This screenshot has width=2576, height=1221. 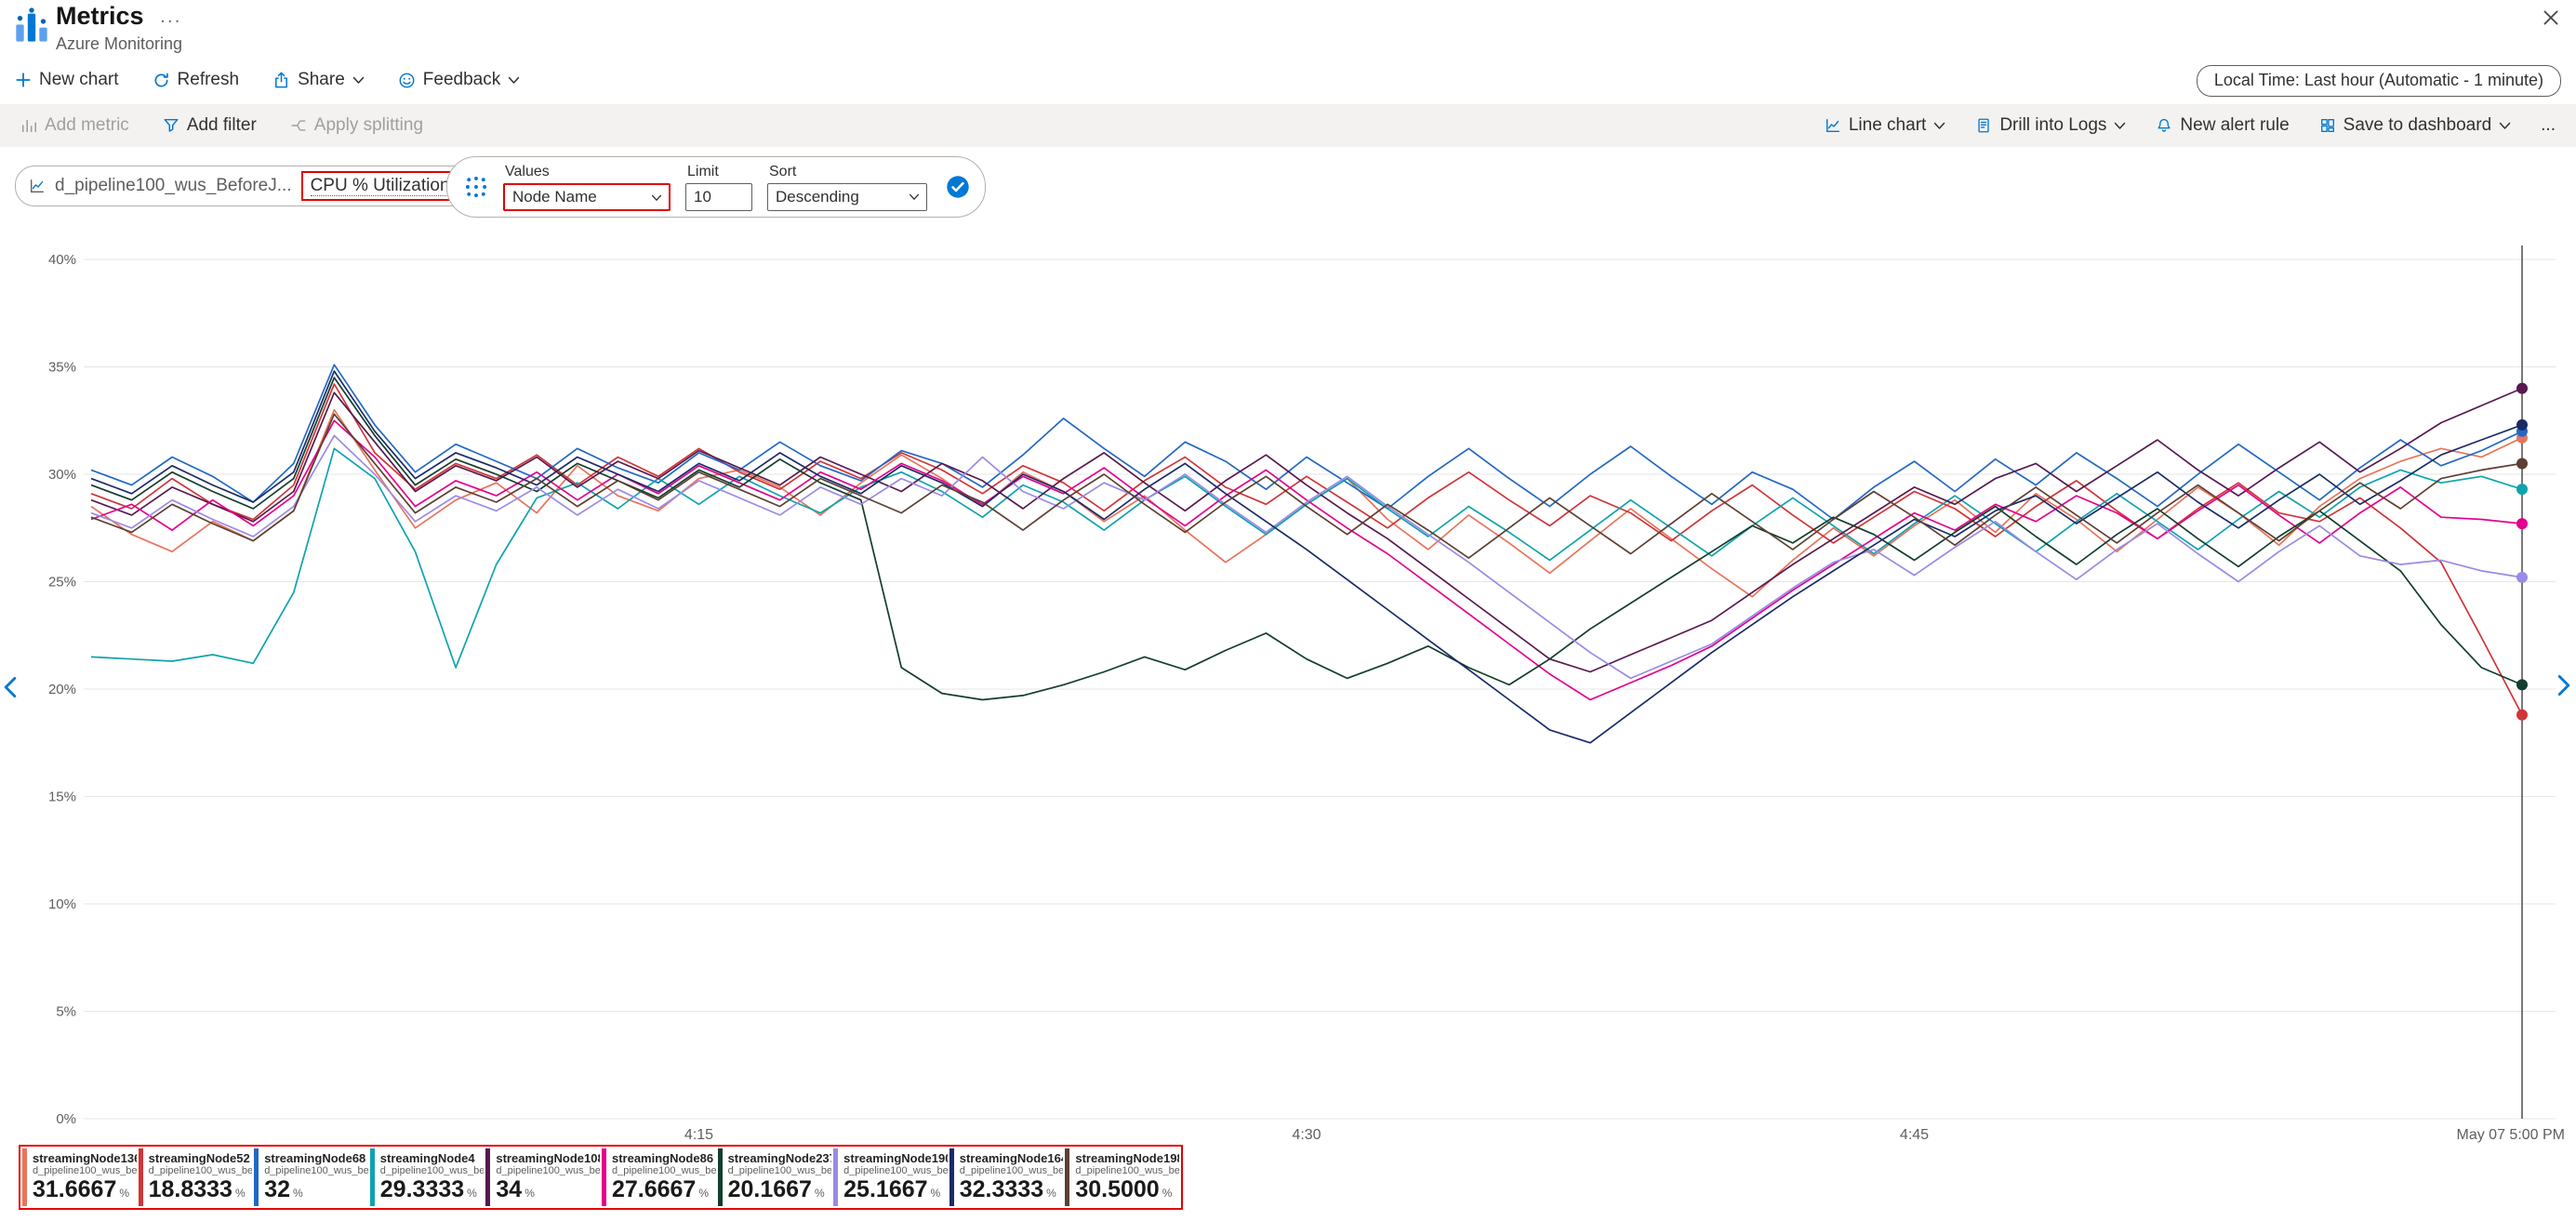 I want to click on splitting-pill: Values Node Name Limit Sort Descending, so click(x=716, y=187).